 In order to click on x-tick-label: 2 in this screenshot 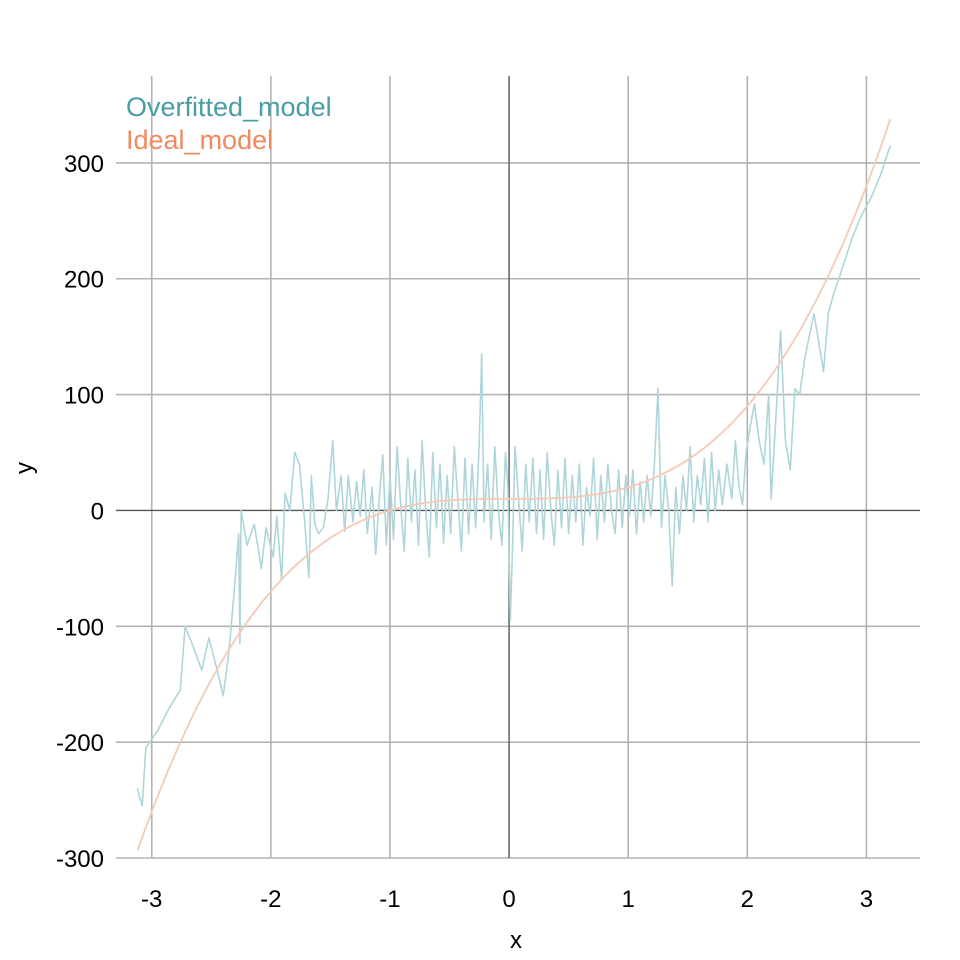, I will do `click(747, 899)`.